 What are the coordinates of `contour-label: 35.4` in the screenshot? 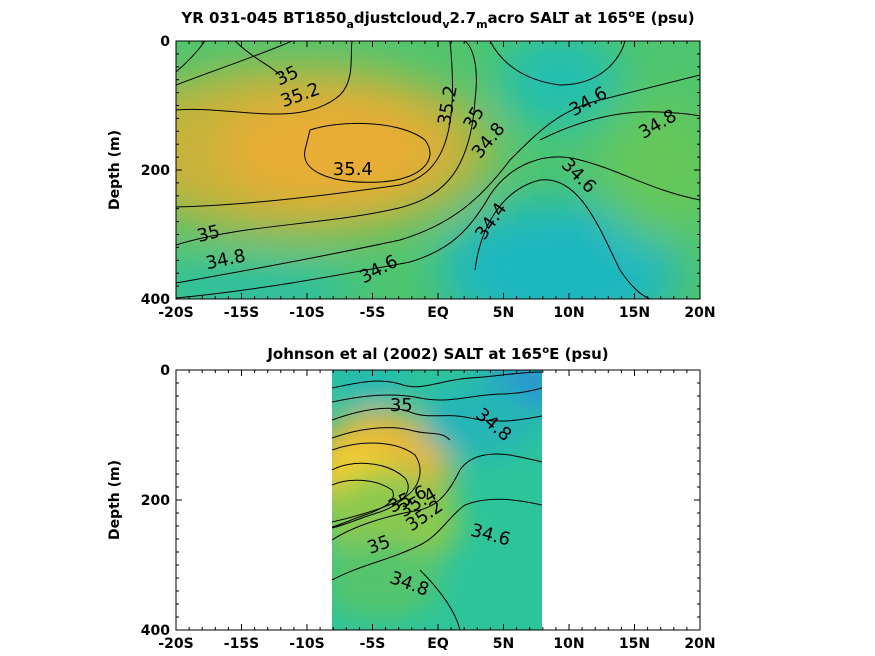 It's located at (353, 169).